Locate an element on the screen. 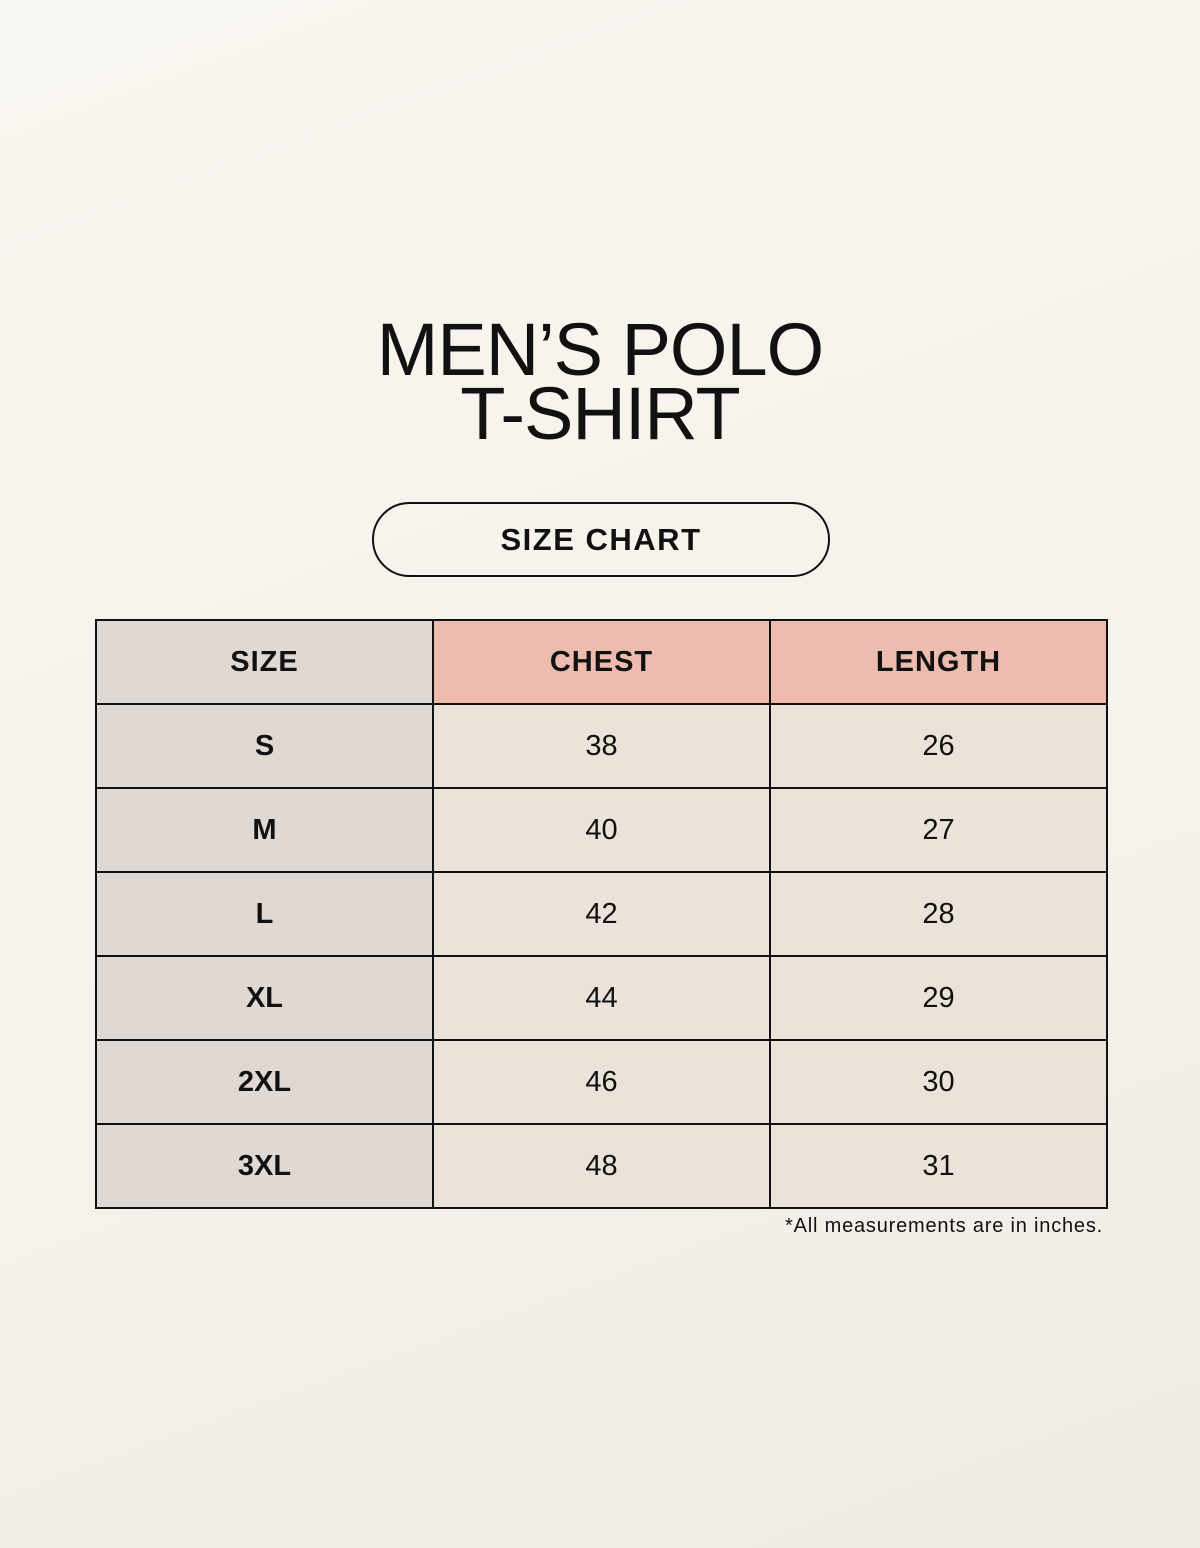 This screenshot has height=1548, width=1200. header-size: SIZE is located at coordinates (264, 662).